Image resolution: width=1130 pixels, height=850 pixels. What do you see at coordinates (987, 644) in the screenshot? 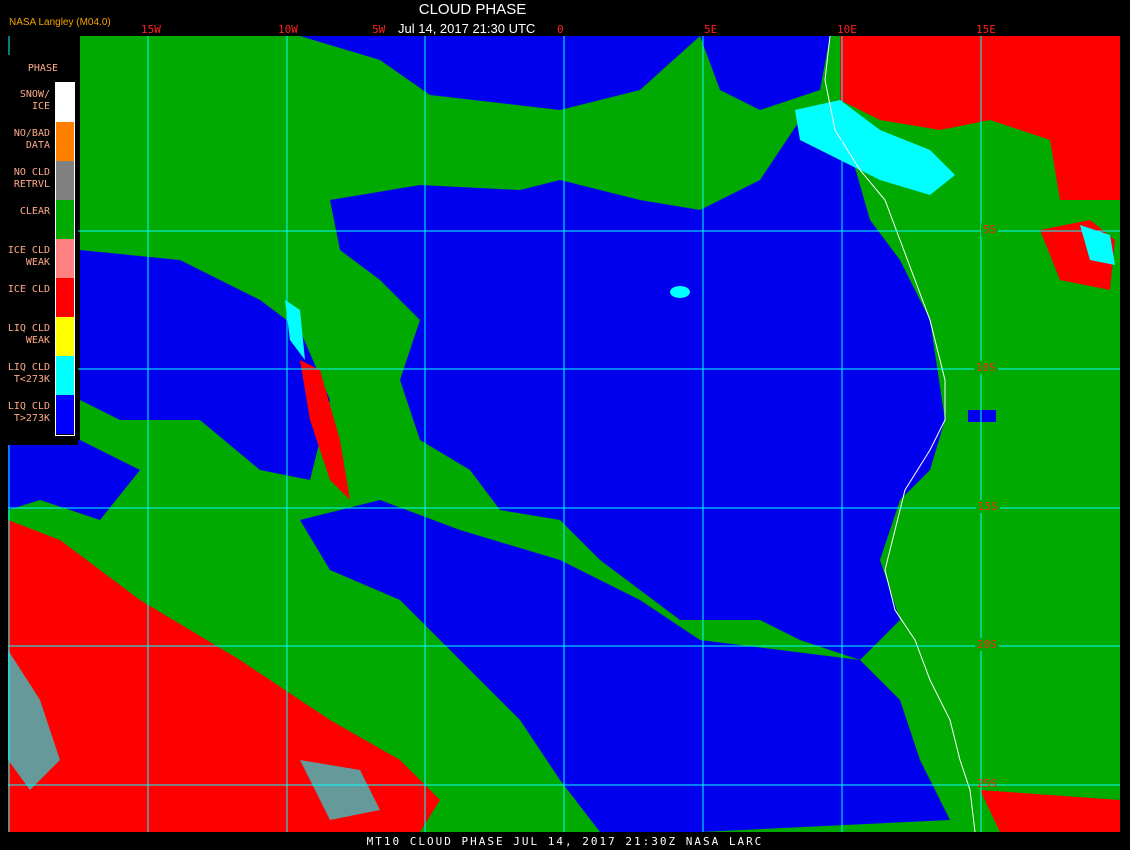
I see `lat-label: 20S` at bounding box center [987, 644].